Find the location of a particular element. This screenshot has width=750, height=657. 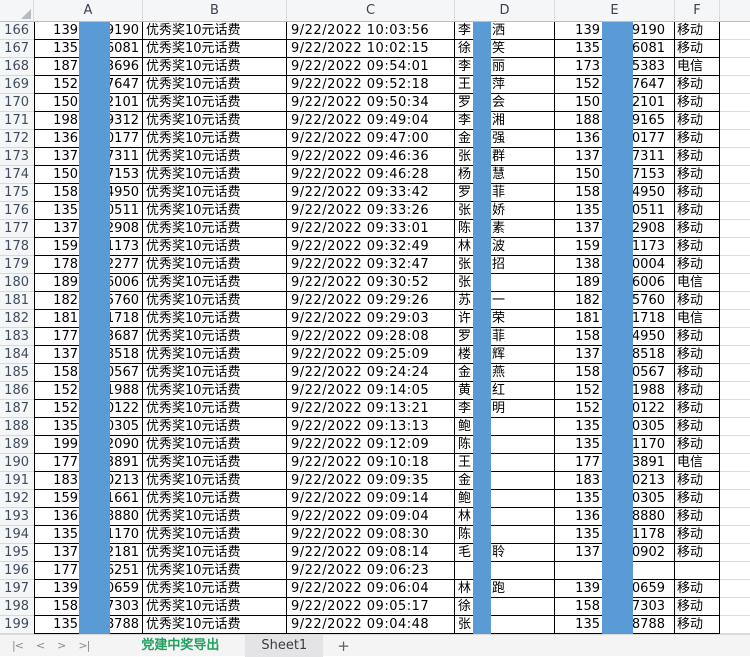

cell-name: 陈 素 is located at coordinates (505, 229).